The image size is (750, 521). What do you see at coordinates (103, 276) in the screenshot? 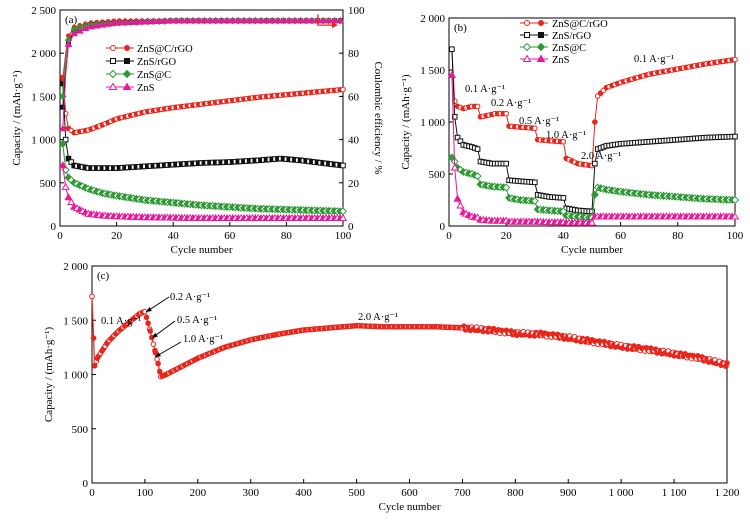
I see `panel-label: (c)` at bounding box center [103, 276].